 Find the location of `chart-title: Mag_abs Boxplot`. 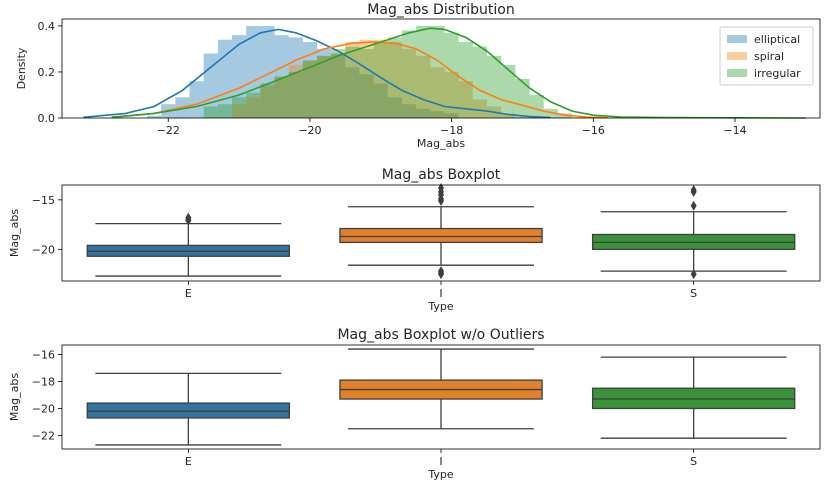

chart-title: Mag_abs Boxplot is located at coordinates (441, 175).